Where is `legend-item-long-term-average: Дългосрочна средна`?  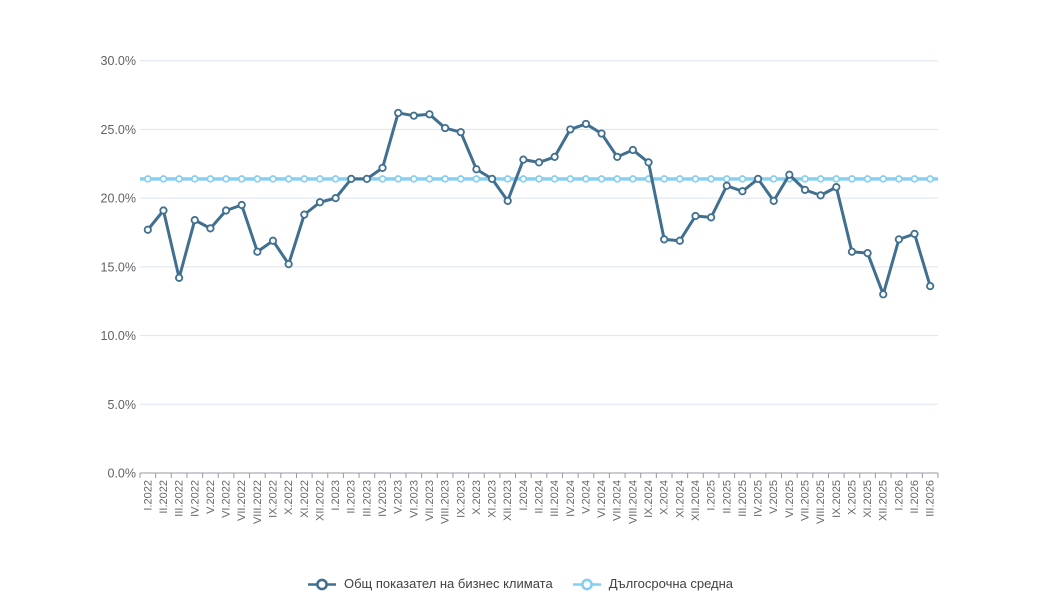
legend-item-long-term-average: Дългосрочна средна is located at coordinates (652, 584).